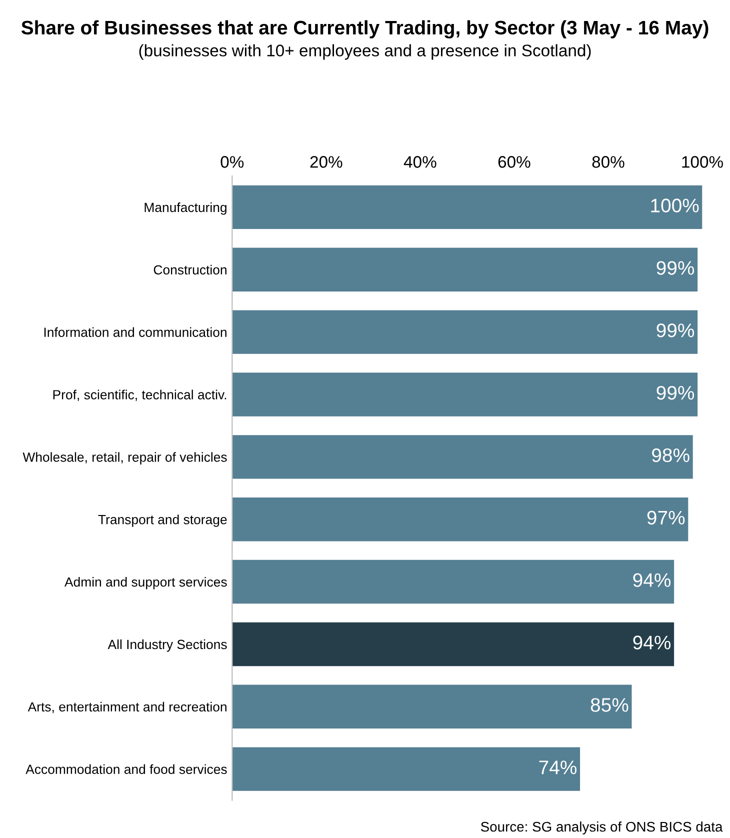  I want to click on y-tick-label: Information and communication, so click(135, 332).